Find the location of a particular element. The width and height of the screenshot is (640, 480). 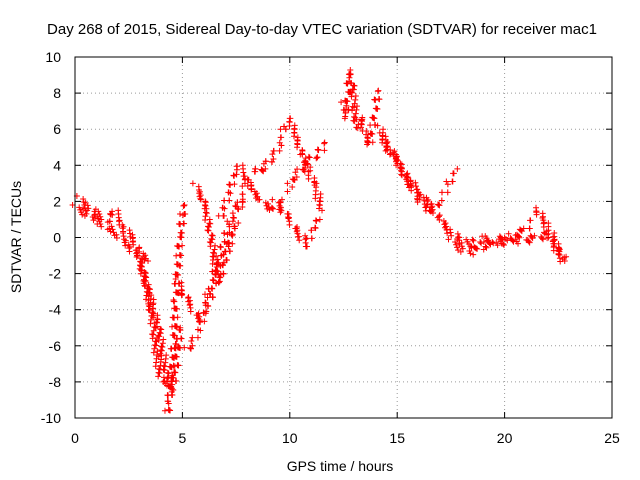

series-sat-b is located at coordinates (112, 228).